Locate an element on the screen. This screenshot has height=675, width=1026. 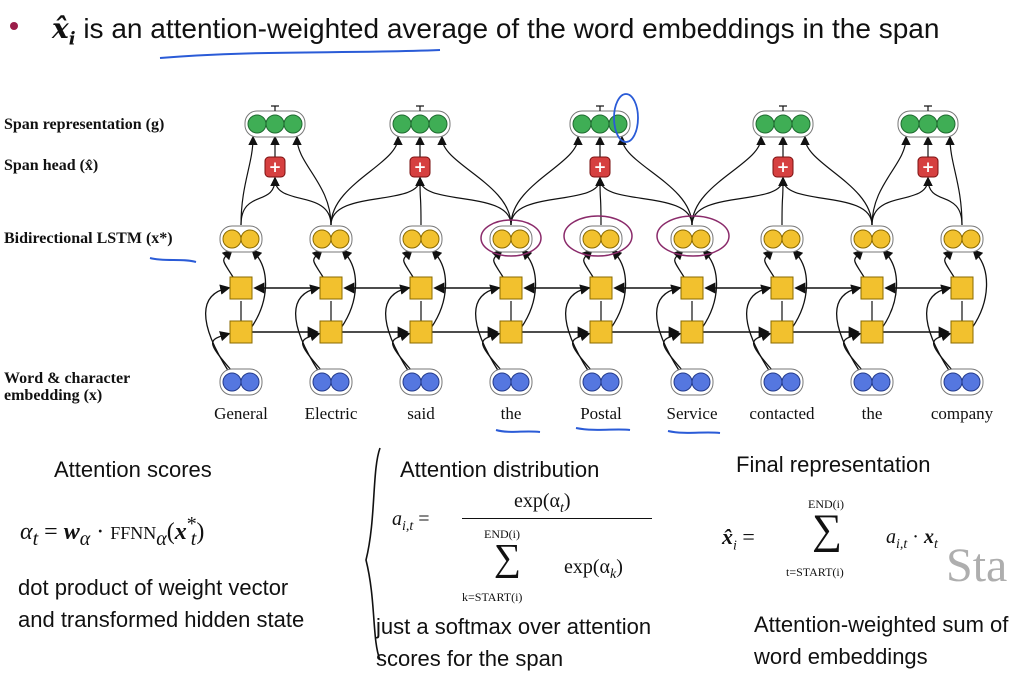
alpha-symbol: α is located at coordinates (26, 532).